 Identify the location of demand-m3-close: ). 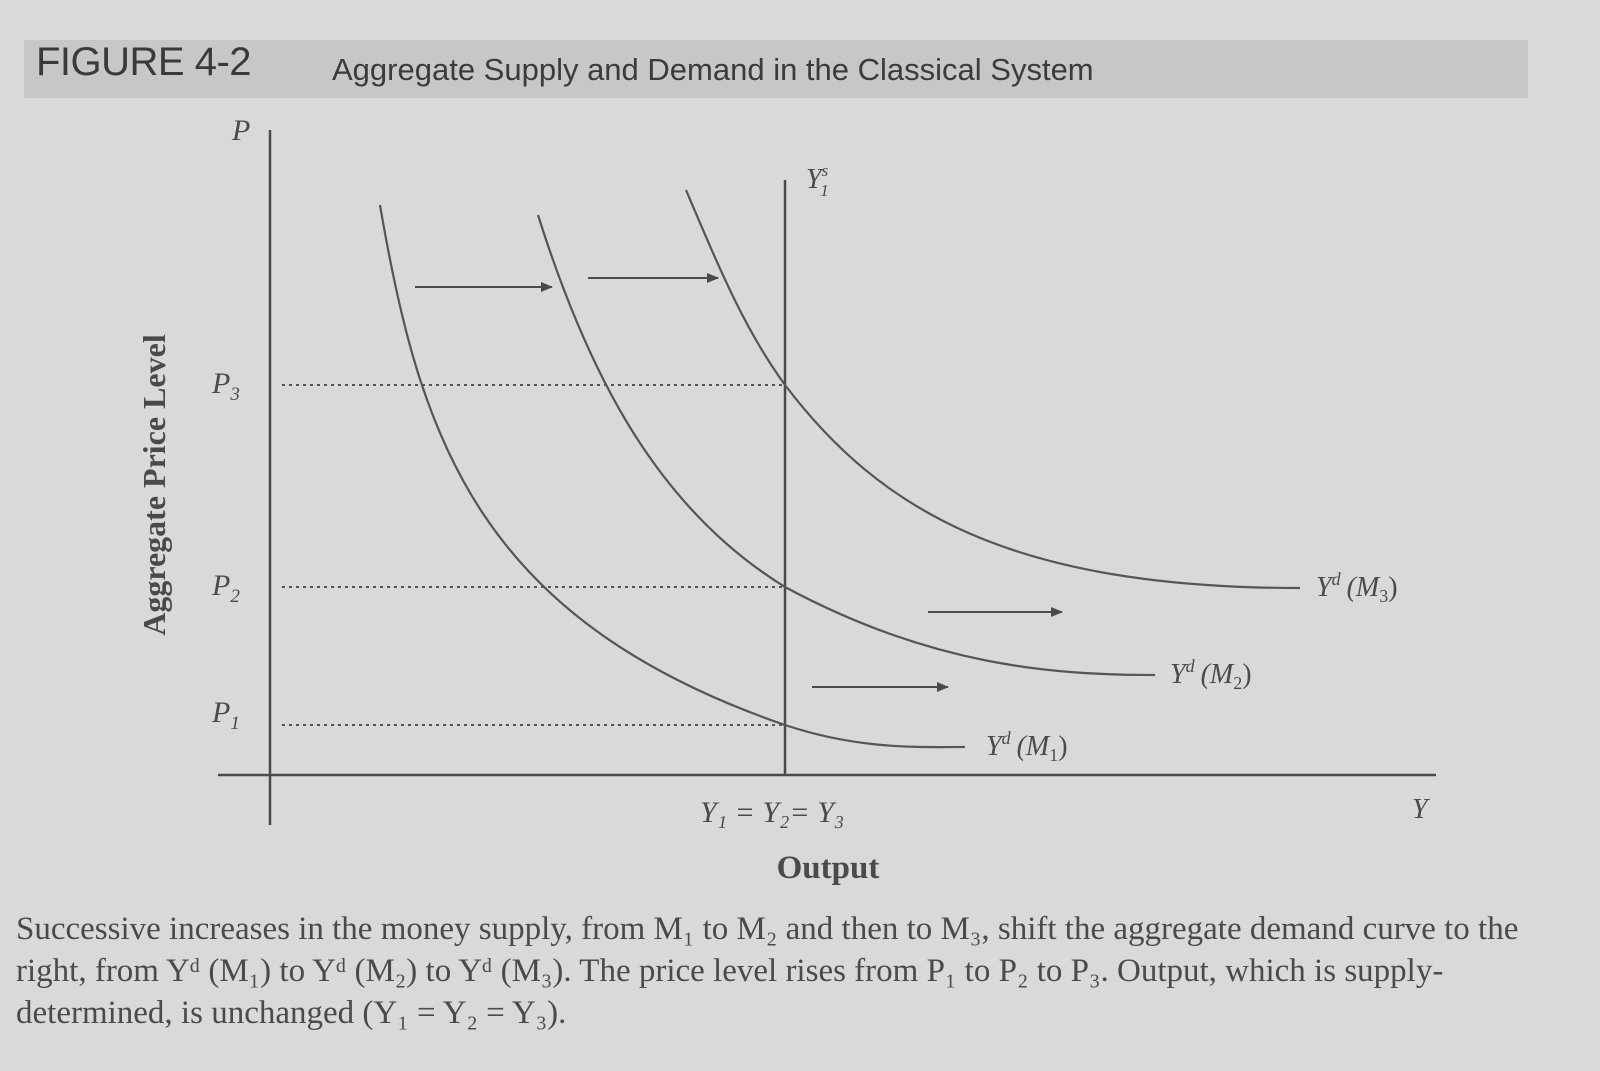
(1392, 587).